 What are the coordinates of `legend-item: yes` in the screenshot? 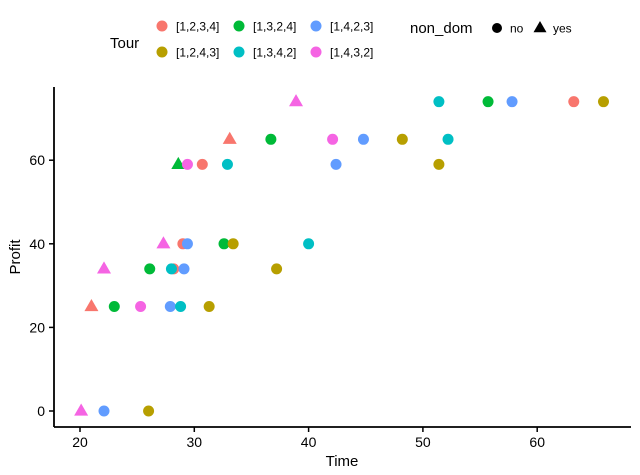 It's located at (552, 28).